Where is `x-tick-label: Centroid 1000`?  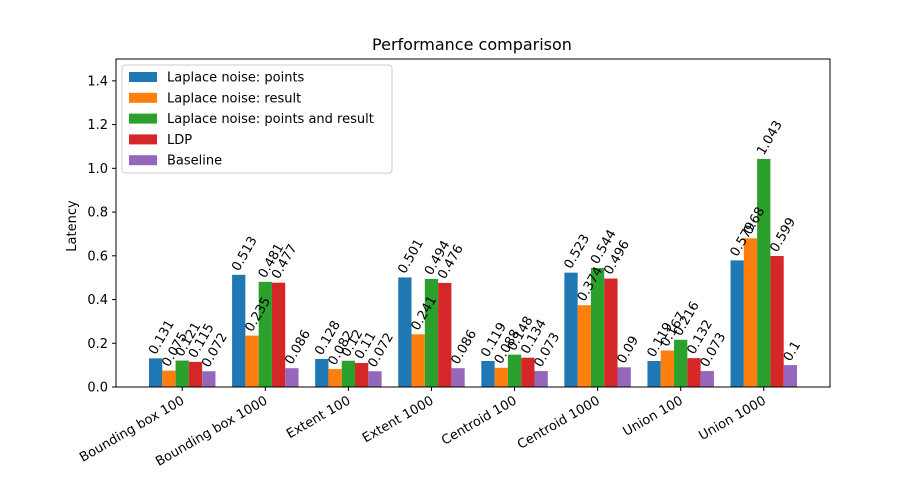
x-tick-label: Centroid 1000 is located at coordinates (559, 422).